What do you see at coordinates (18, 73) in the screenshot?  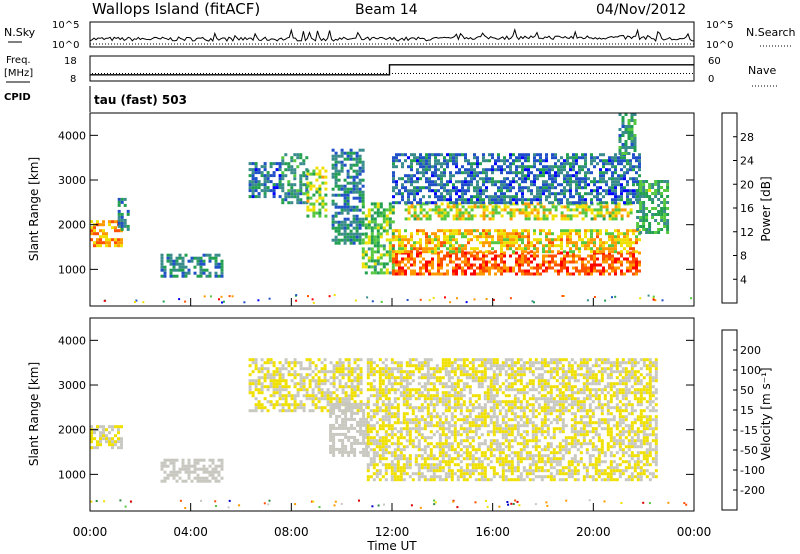 I see `freq-units: [MHz]` at bounding box center [18, 73].